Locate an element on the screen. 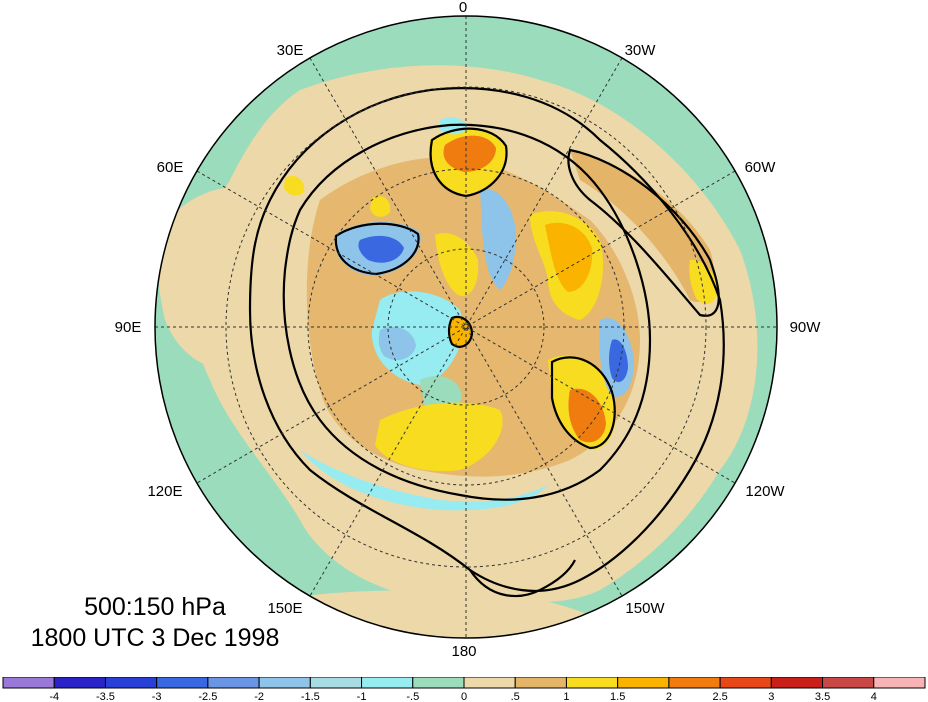 The height and width of the screenshot is (702, 928). lon-label-90w: 90W is located at coordinates (806, 327).